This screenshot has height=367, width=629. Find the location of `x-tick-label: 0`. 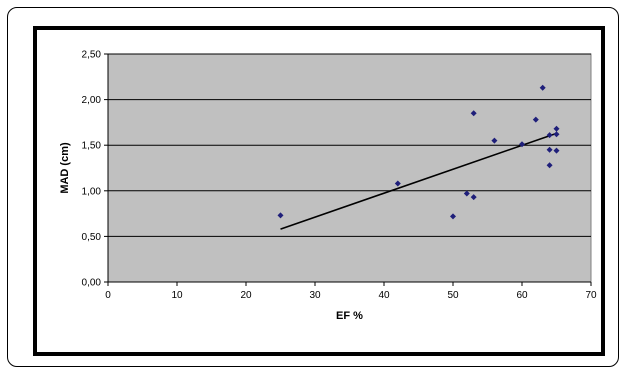

x-tick-label: 0 is located at coordinates (108, 295).